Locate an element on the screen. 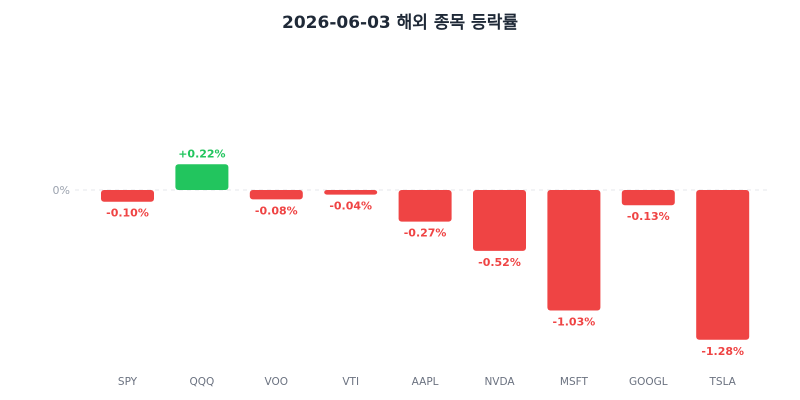  zero-axis-label: 0% is located at coordinates (61, 190).